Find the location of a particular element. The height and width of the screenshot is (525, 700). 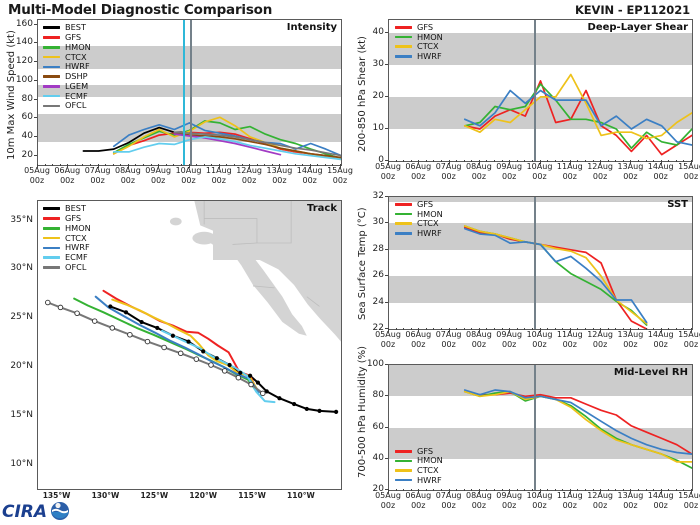

map-landmass-svg is located at coordinates (255, 271).